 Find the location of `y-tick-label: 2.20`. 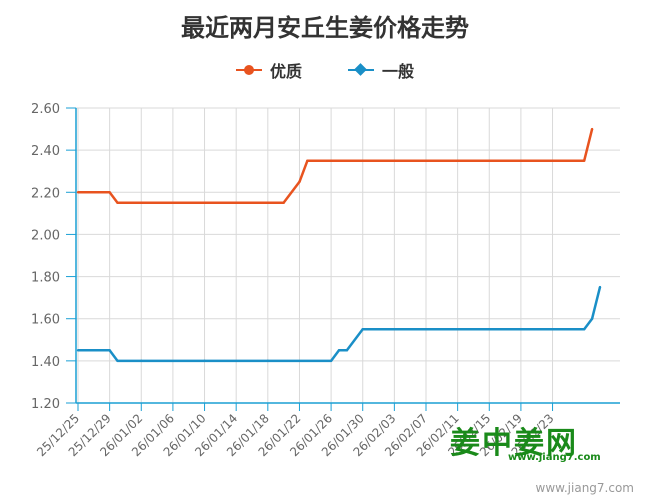

y-tick-label: 2.20 is located at coordinates (45, 193).